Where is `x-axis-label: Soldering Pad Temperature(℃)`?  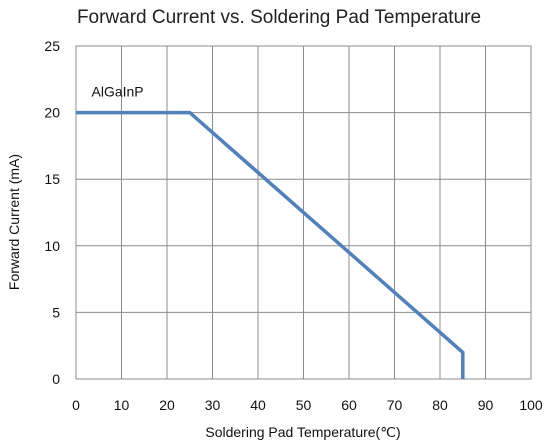 x-axis-label: Soldering Pad Temperature(℃) is located at coordinates (302, 432).